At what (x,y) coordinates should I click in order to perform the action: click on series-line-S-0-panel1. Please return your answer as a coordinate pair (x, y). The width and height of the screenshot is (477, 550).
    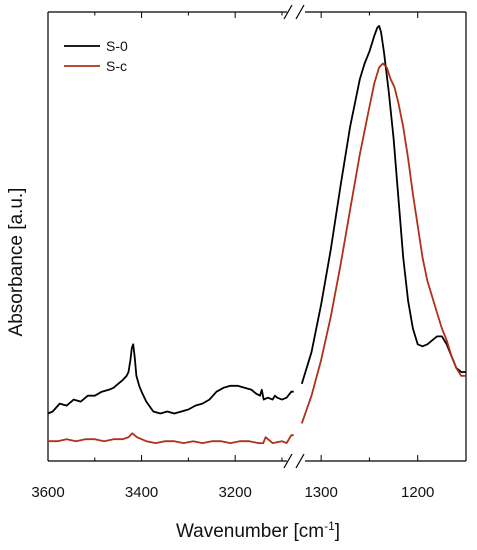
    Looking at the image, I should click on (170, 379).